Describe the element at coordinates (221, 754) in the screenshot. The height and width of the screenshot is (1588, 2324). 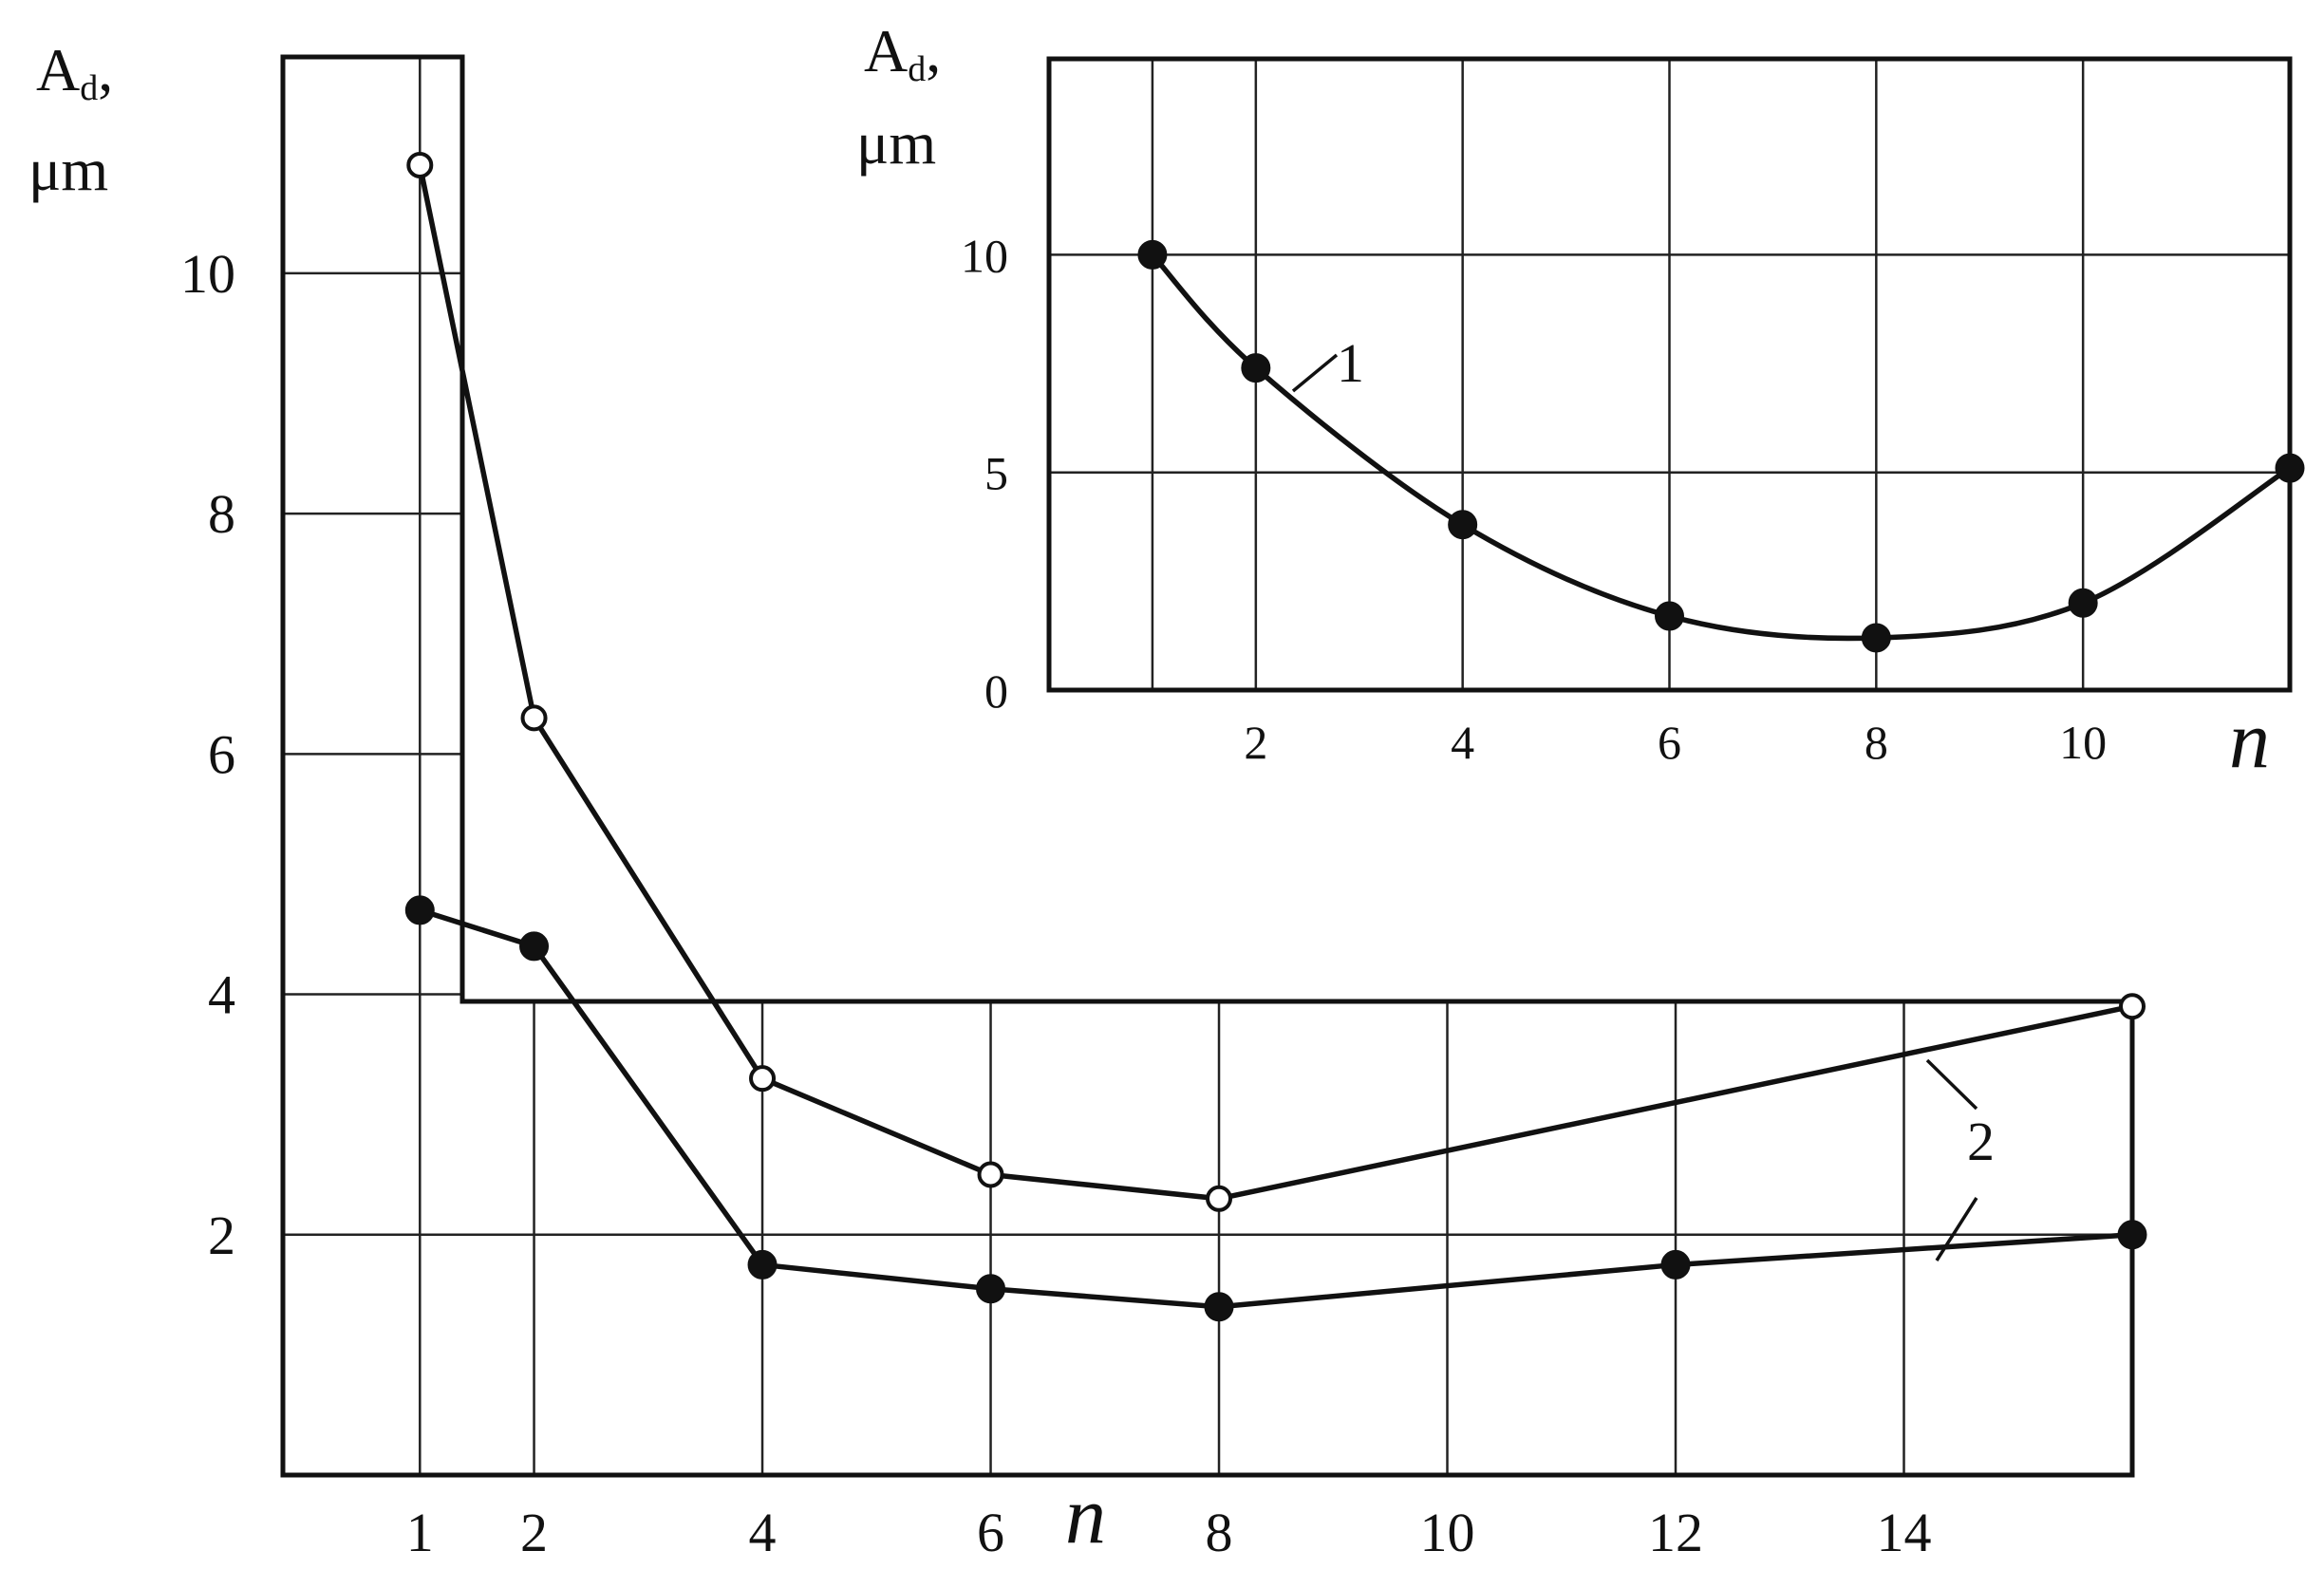
I see `main-y-tick-6: 6` at that location.